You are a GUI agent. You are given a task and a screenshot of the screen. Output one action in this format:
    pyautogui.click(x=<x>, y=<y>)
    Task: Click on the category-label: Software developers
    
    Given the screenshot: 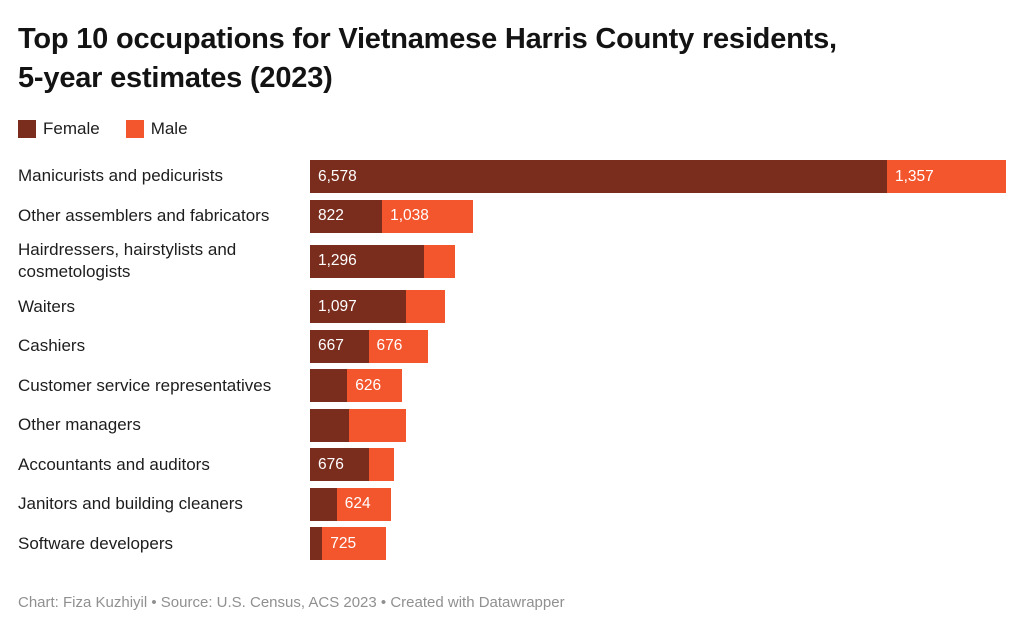 What is the action you would take?
    pyautogui.click(x=95, y=543)
    